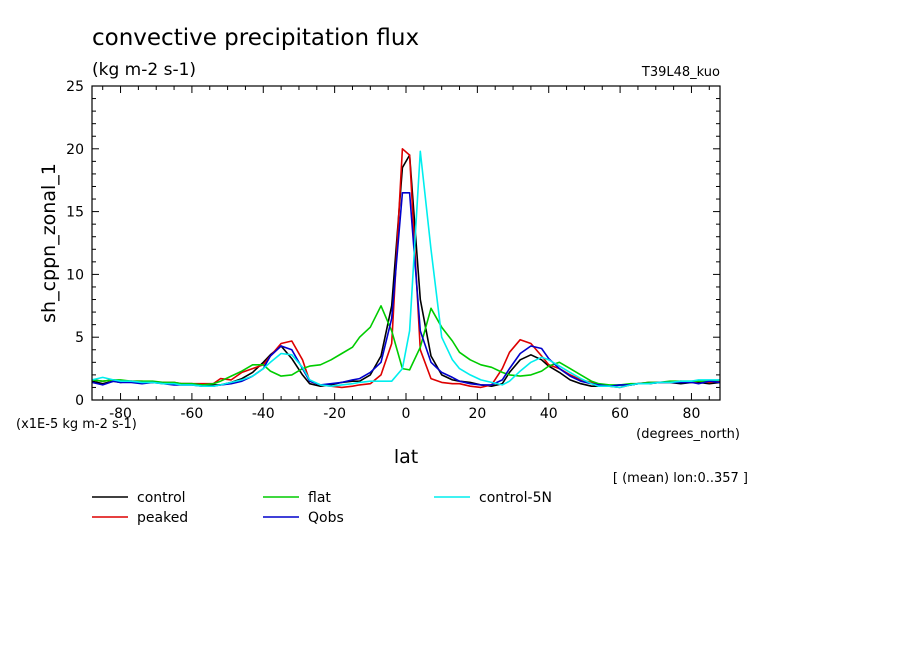 The height and width of the screenshot is (654, 904). What do you see at coordinates (79, 401) in the screenshot?
I see `y-tick-label: 0` at bounding box center [79, 401].